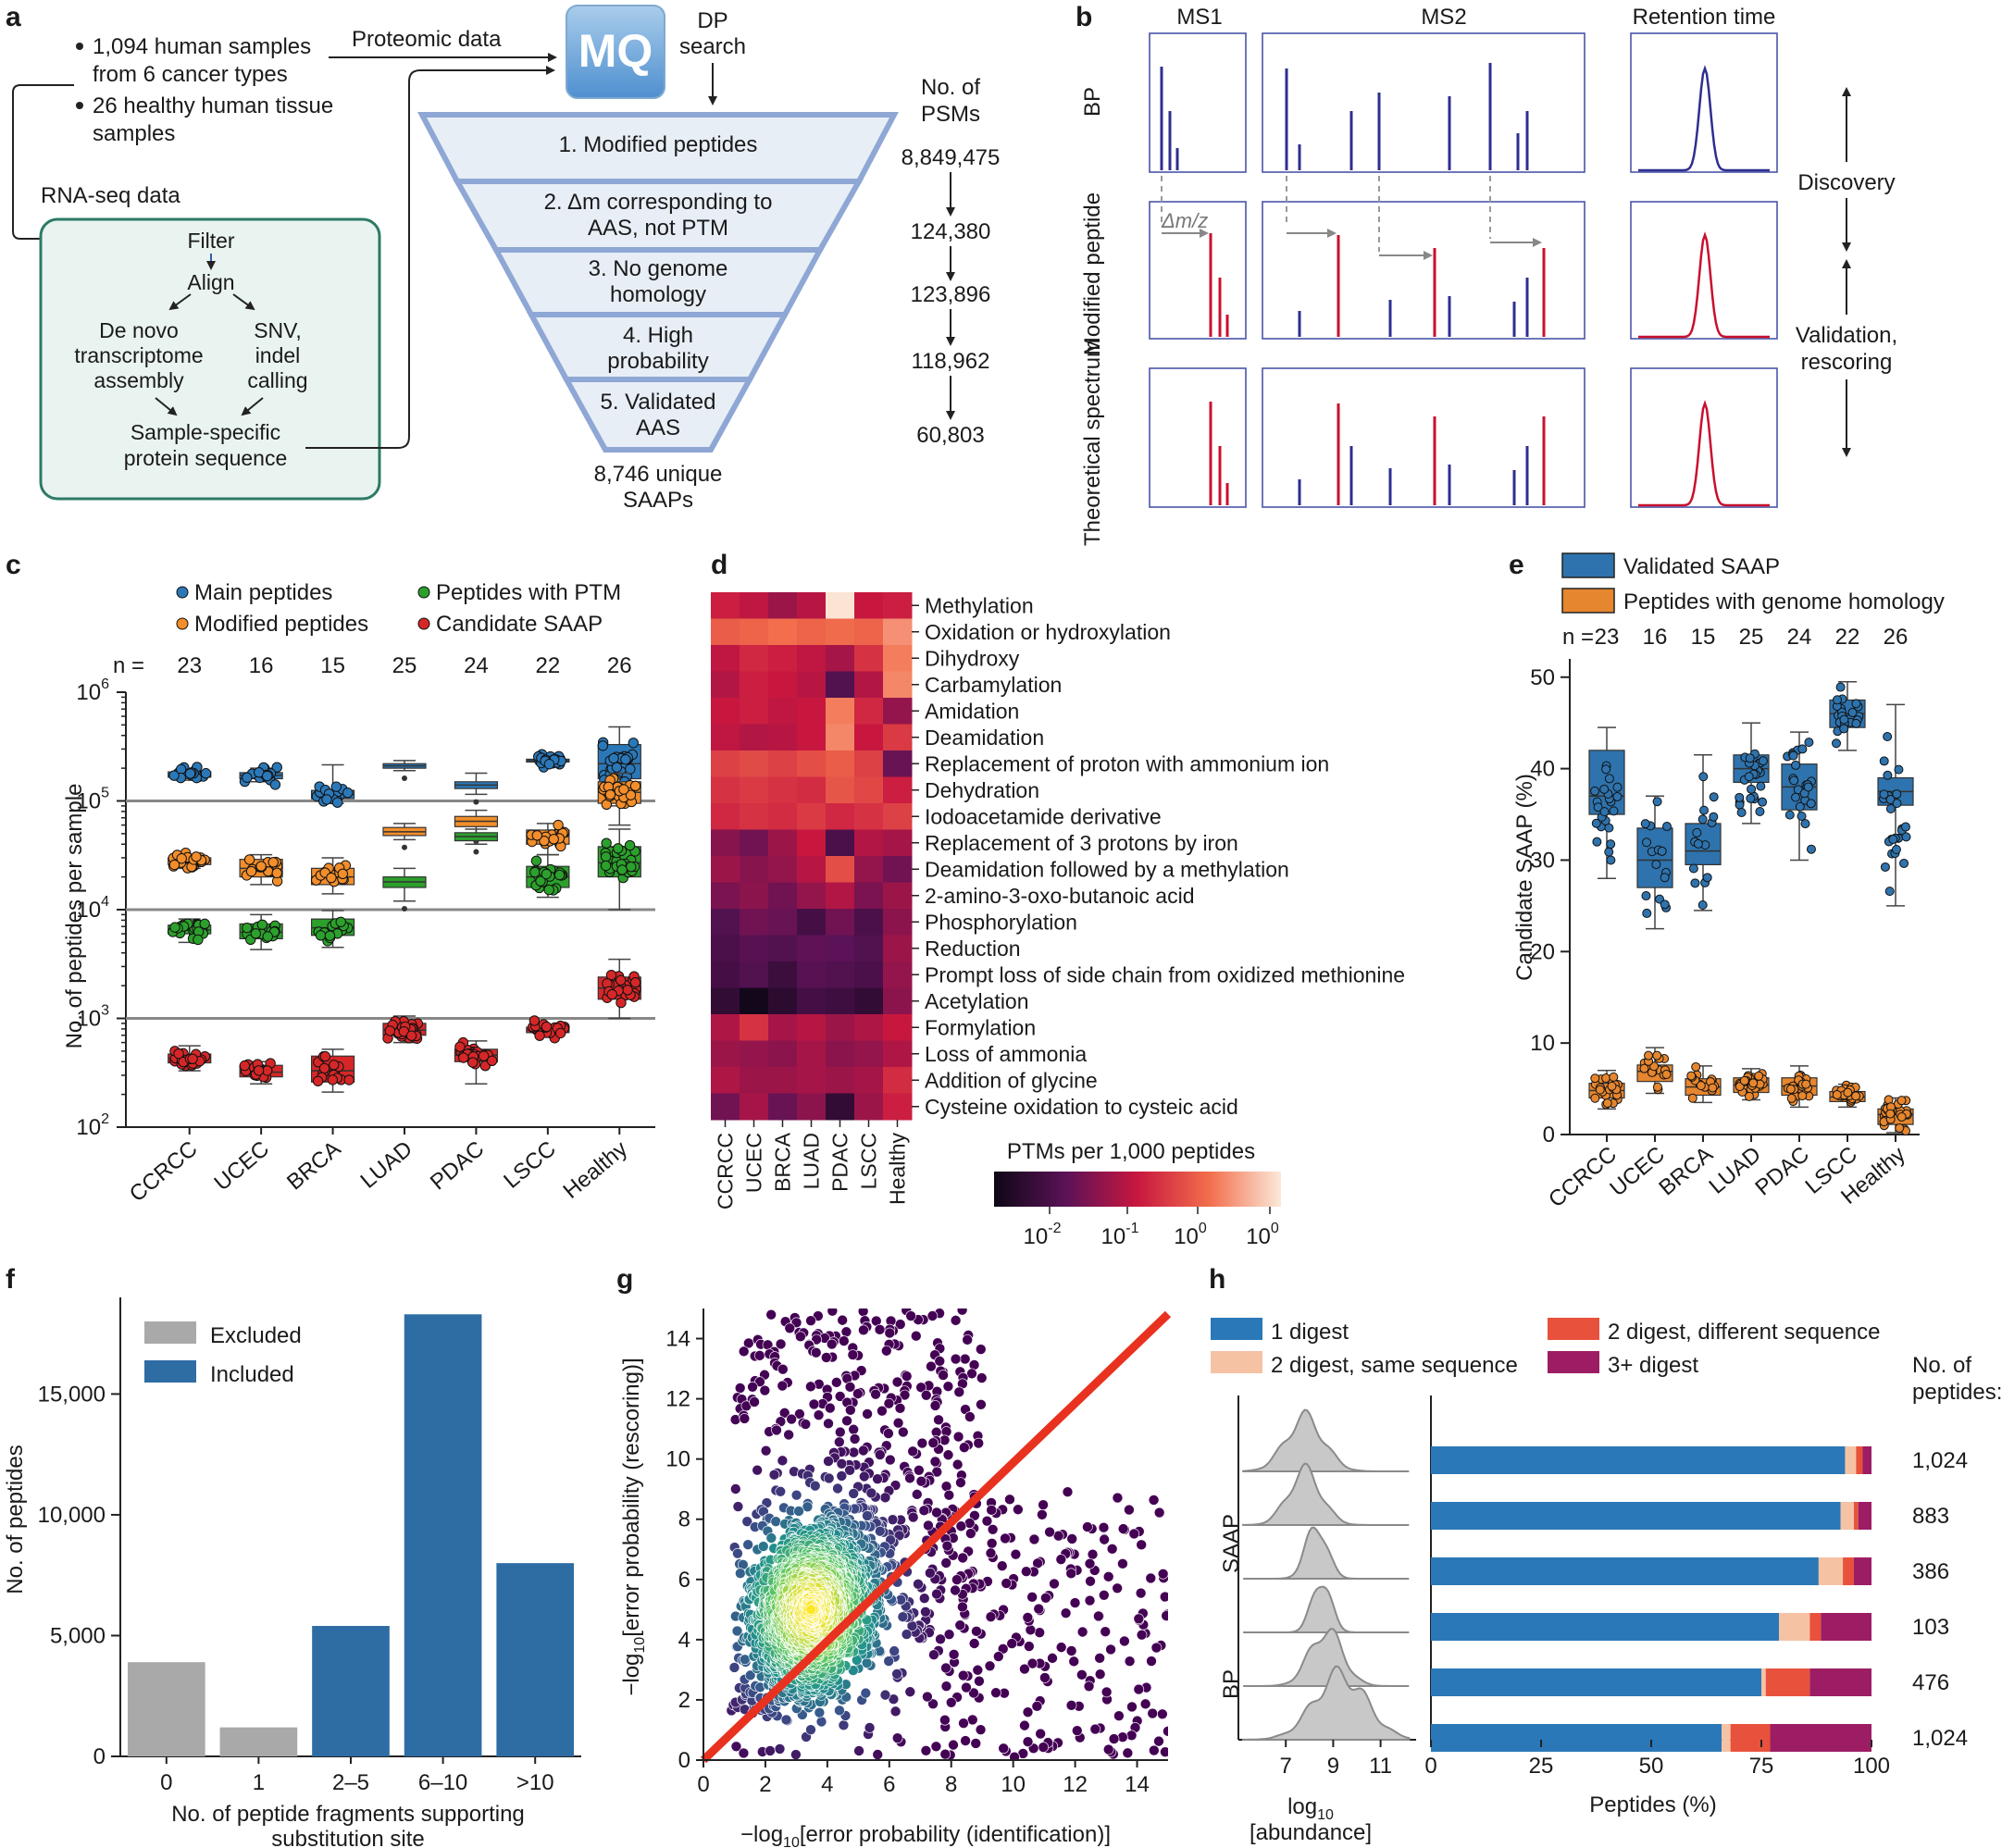 This screenshot has height=1848, width=2002. I want to click on col-ms2: MS2, so click(1443, 17).